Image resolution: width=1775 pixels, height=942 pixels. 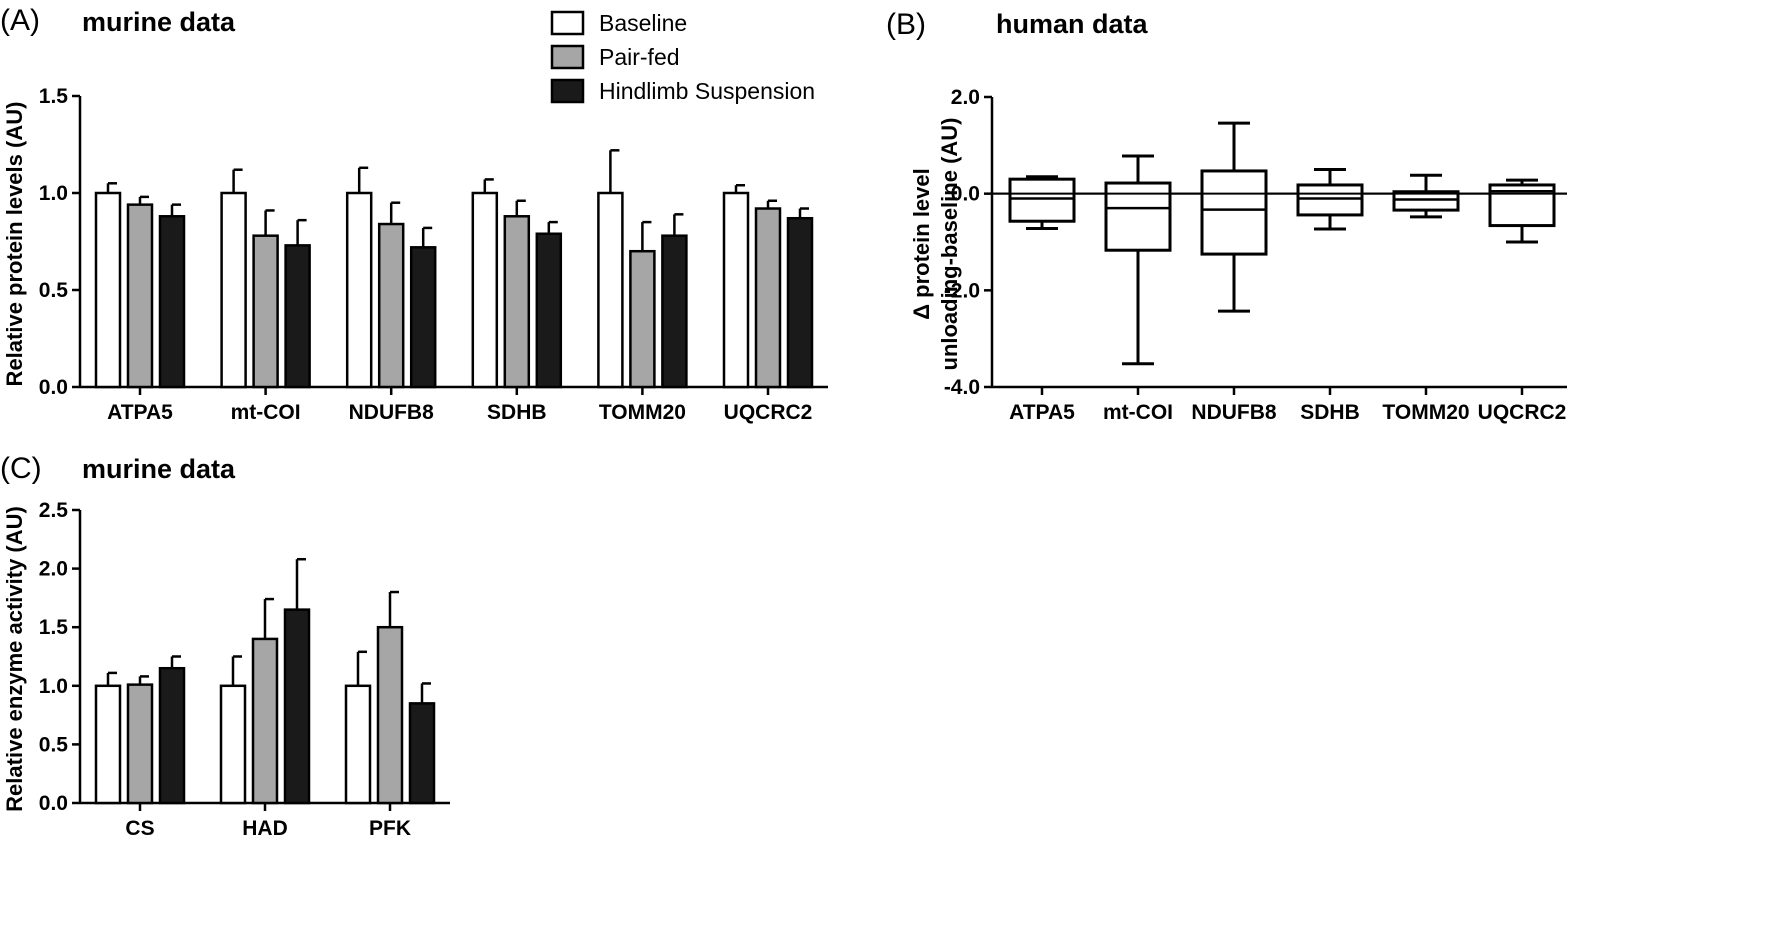 I want to click on panel-b-y-axis-label-line2: unloading-baseline (AU), so click(x=949, y=244).